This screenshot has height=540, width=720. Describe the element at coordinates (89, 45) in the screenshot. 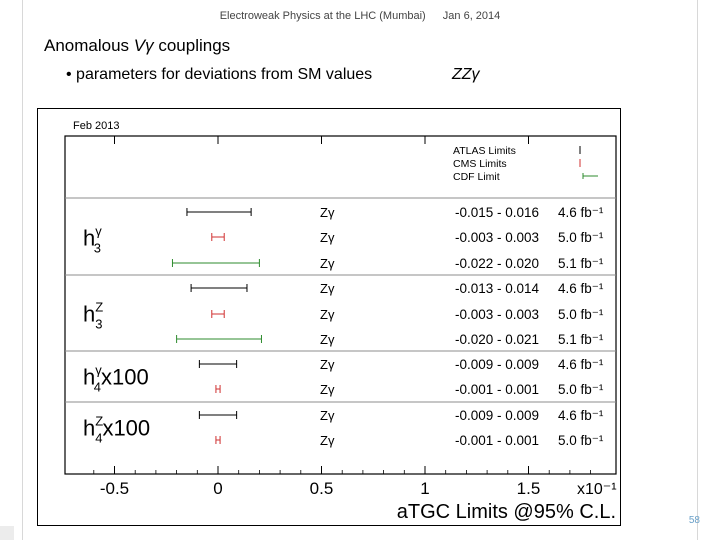

I see `slide-title-prefix: Anomalous` at that location.